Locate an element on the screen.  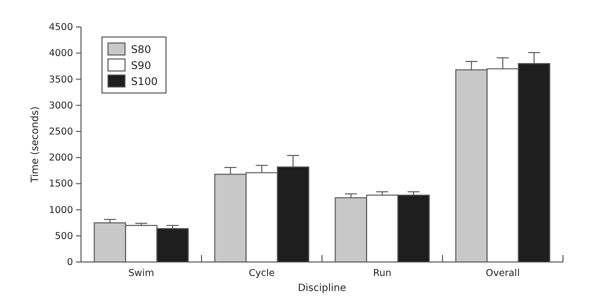
legend-label: S90 is located at coordinates (141, 66).